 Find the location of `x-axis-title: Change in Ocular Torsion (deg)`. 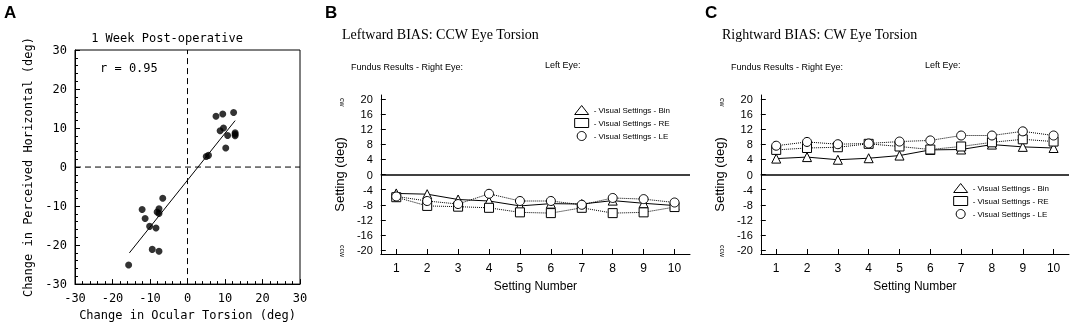

x-axis-title: Change in Ocular Torsion (deg) is located at coordinates (187, 315).